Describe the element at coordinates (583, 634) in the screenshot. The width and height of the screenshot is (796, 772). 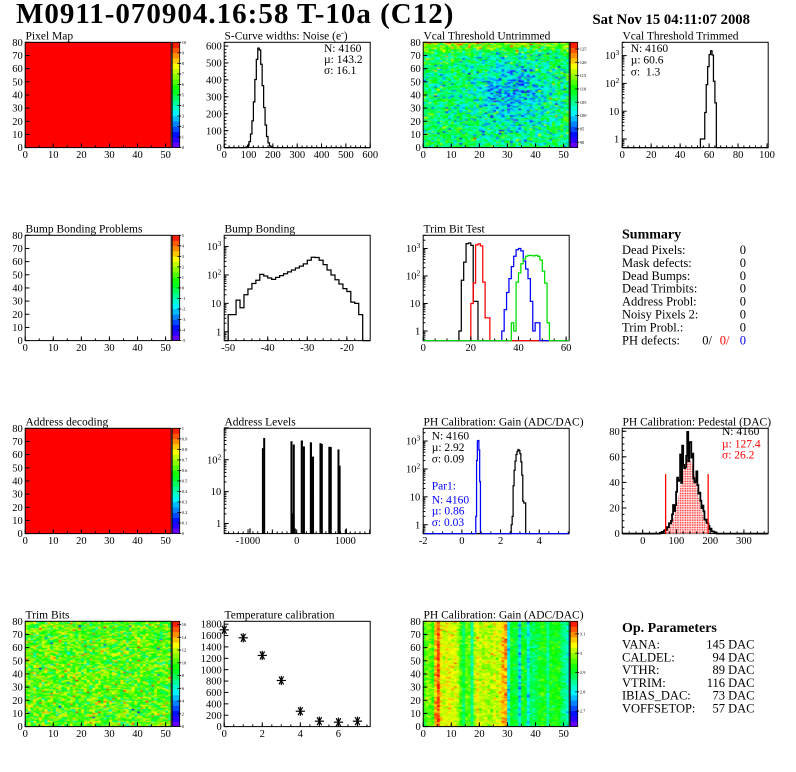
I see `svg-text: 3.1` at that location.